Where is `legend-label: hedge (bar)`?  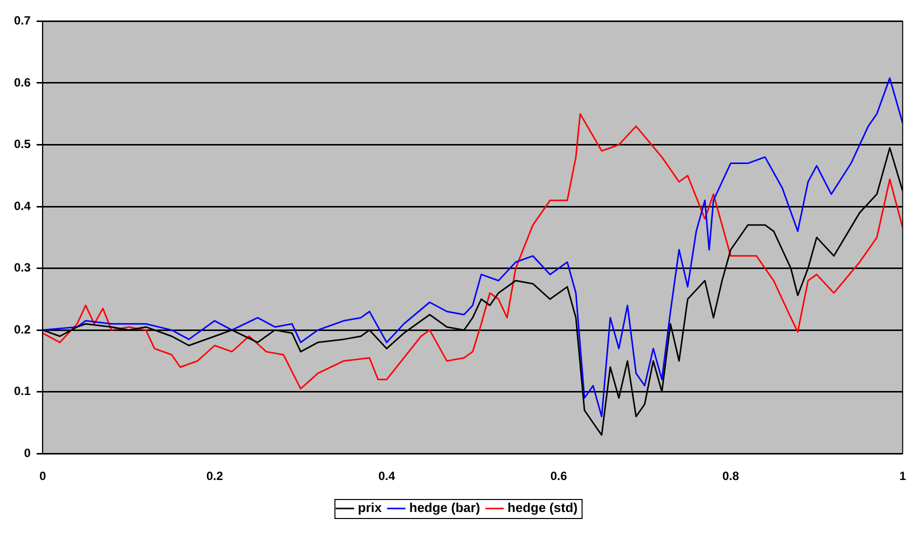 legend-label: hedge (bar) is located at coordinates (444, 508).